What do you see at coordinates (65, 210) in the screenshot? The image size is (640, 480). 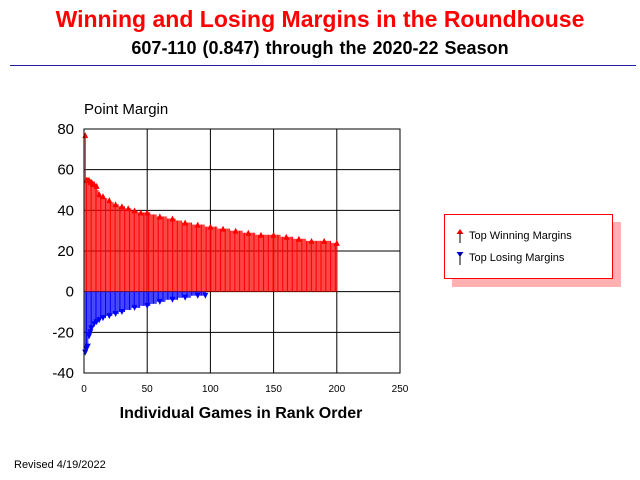 I see `y-tick-label: 40` at bounding box center [65, 210].